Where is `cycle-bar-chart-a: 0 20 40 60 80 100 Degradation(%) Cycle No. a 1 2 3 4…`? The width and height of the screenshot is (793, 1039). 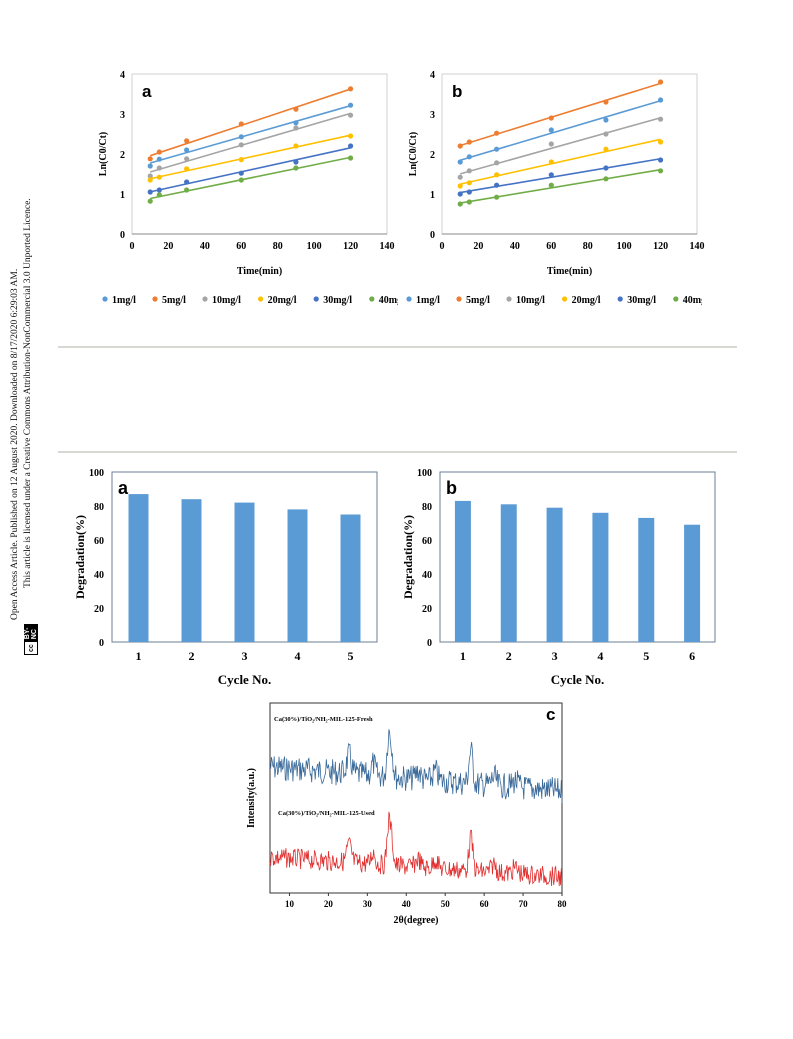 cycle-bar-chart-a: 0 20 40 60 80 100 Degradation(%) Cycle No. a 1 2 3 4… is located at coordinates (225, 577).